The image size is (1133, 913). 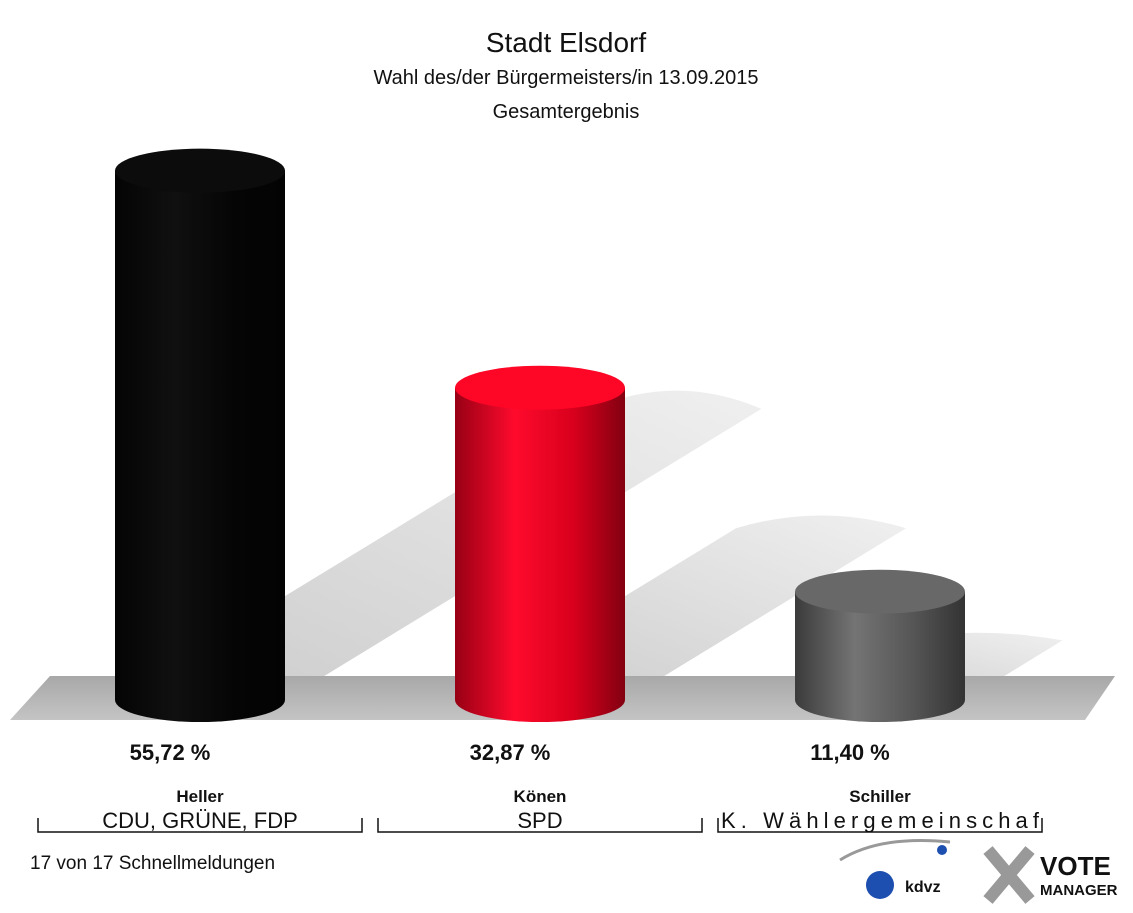 I want to click on logo-text: VOTE, so click(x=1075, y=866).